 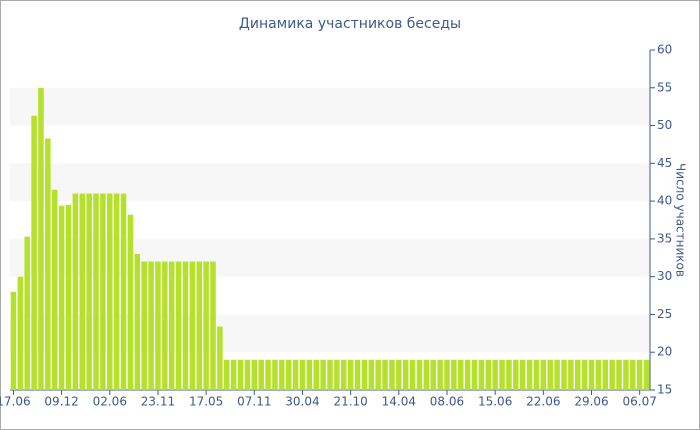 I want to click on x-tick-label: 23.11, so click(x=158, y=402).